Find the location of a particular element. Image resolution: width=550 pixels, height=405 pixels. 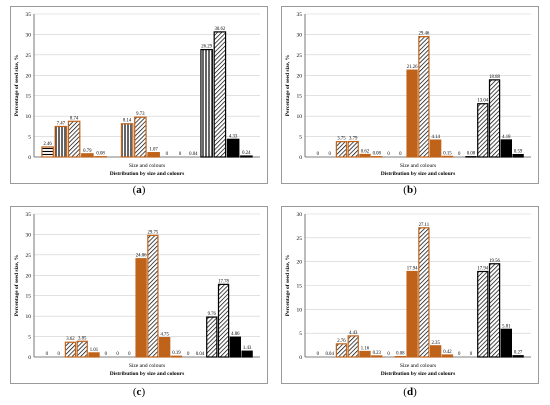

bar-value-label: 0.79 is located at coordinates (87, 151).